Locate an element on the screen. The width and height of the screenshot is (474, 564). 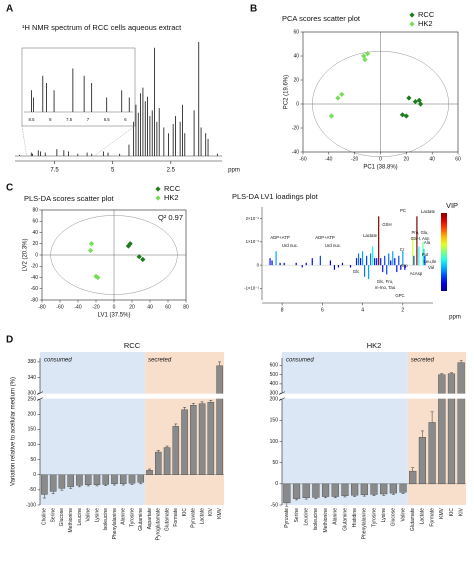
y-tick-label: -80 is located at coordinates (34, 300).